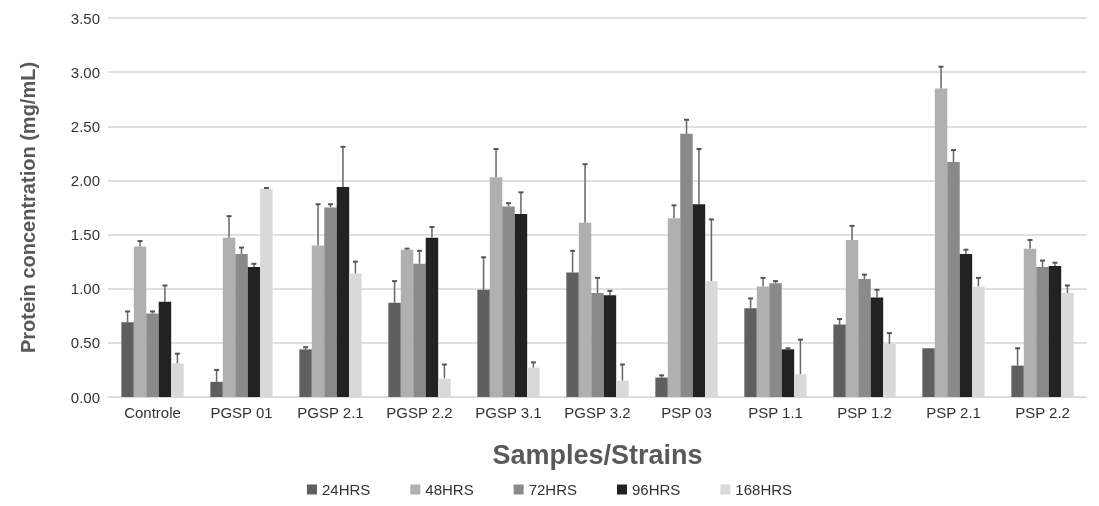 This screenshot has width=1099, height=506. What do you see at coordinates (419, 412) in the screenshot?
I see `x-tick-label: PGSP 2.2` at bounding box center [419, 412].